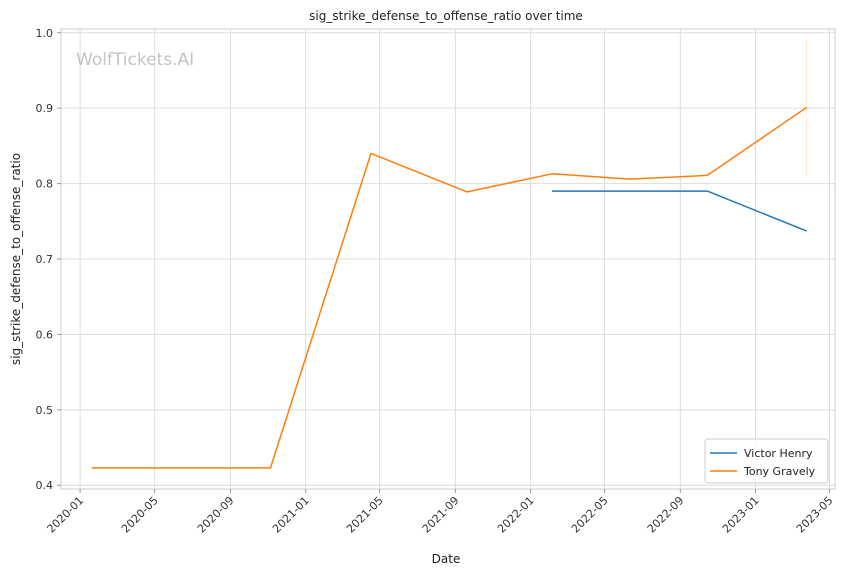 This screenshot has height=575, width=864. What do you see at coordinates (365, 515) in the screenshot?
I see `x-tick-label: 2021-05` at bounding box center [365, 515].